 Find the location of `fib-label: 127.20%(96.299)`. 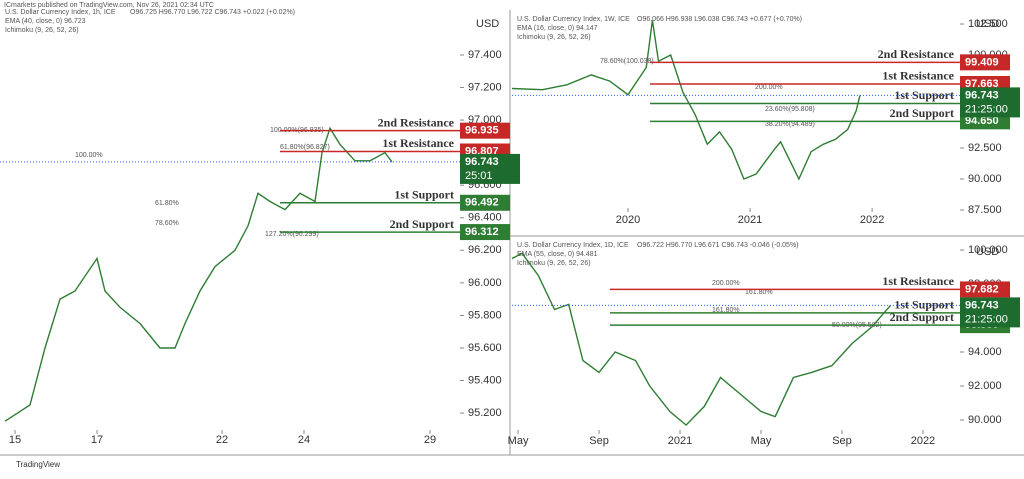

fib-label: 127.20%(96.299) is located at coordinates (292, 234).